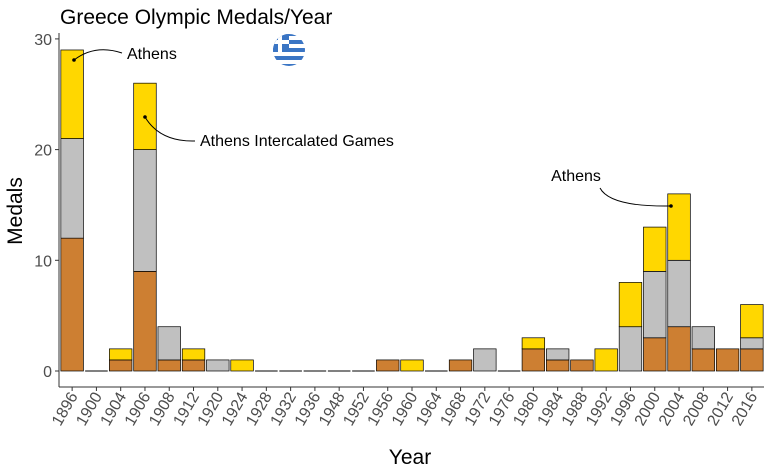 This screenshot has height=472, width=767. What do you see at coordinates (410, 457) in the screenshot?
I see `x-axis-title: Year` at bounding box center [410, 457].